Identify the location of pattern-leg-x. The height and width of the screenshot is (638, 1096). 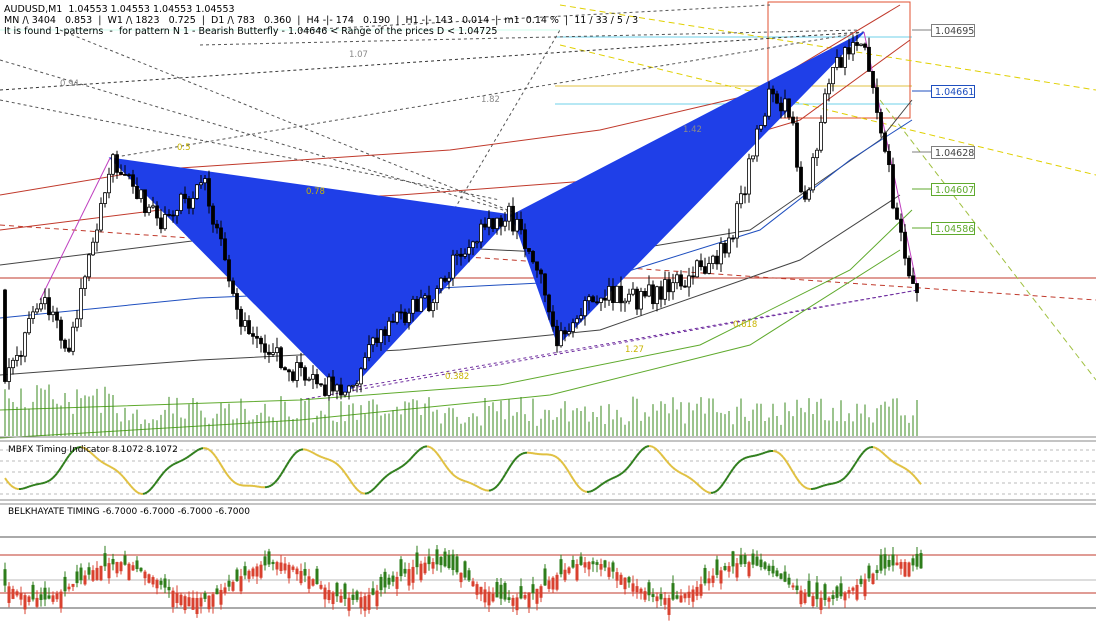
(75, 229).